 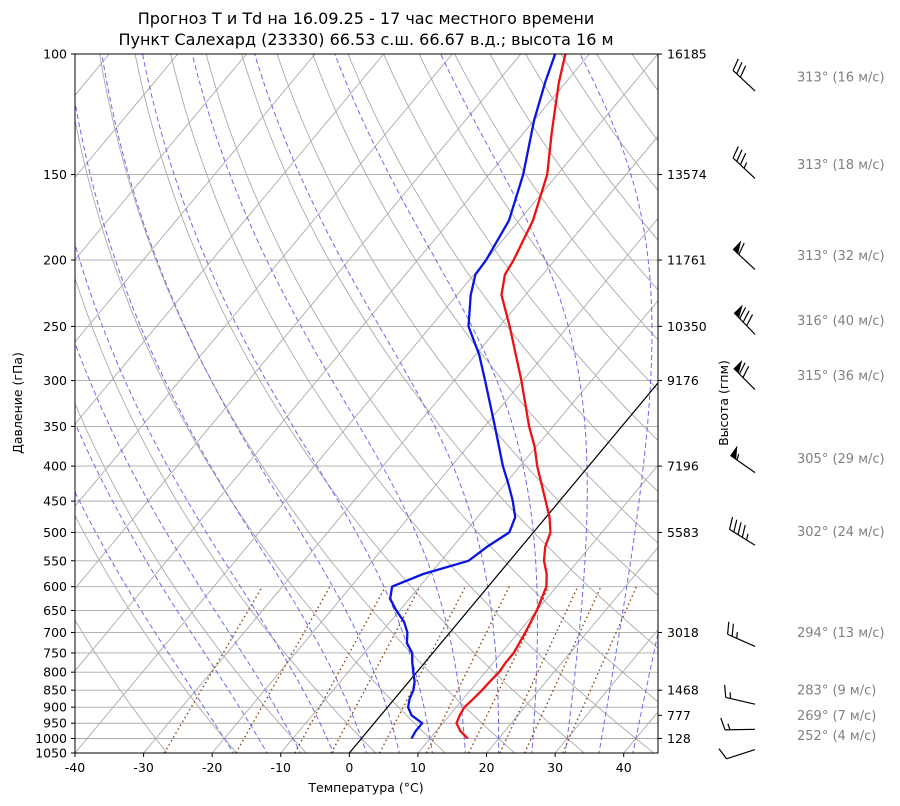 What do you see at coordinates (75, 767) in the screenshot?
I see `x-tick-label: -40` at bounding box center [75, 767].